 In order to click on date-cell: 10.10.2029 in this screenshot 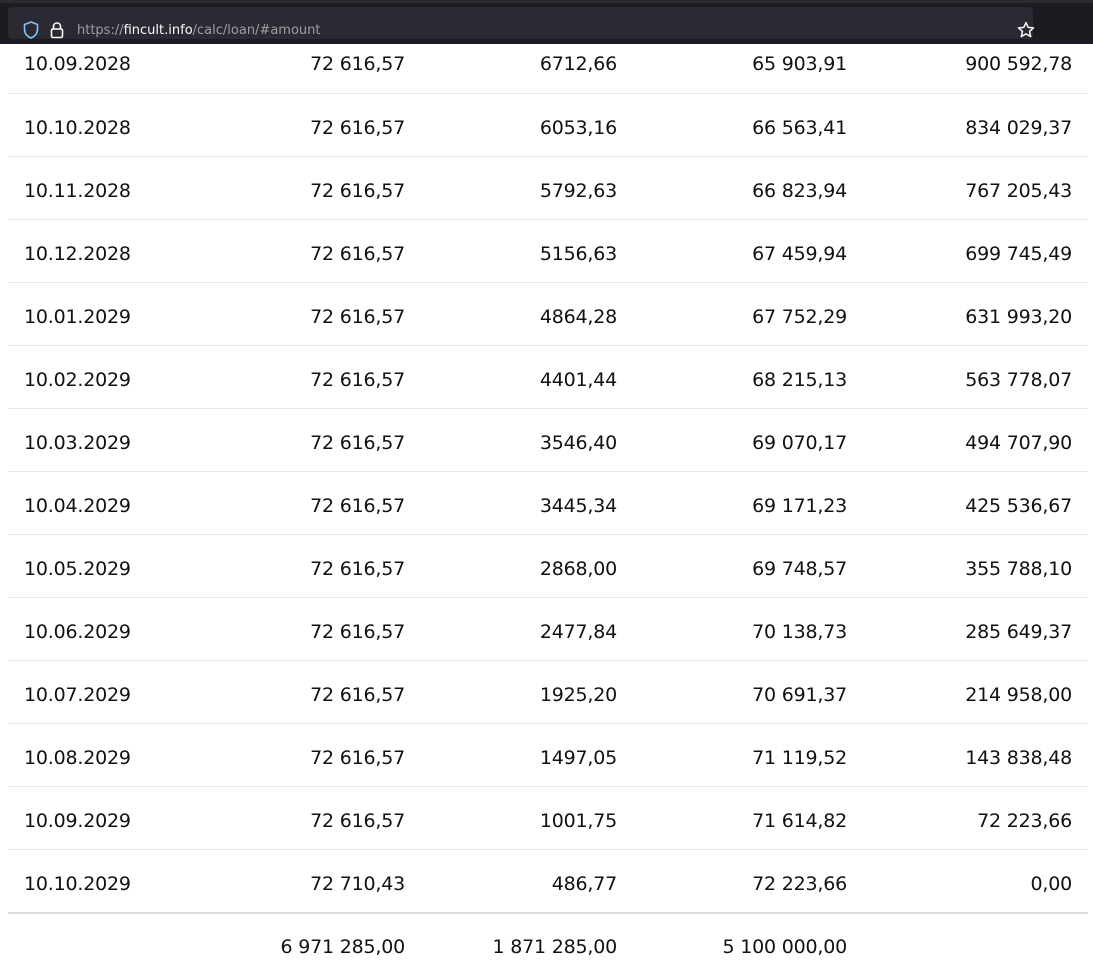, I will do `click(77, 884)`.